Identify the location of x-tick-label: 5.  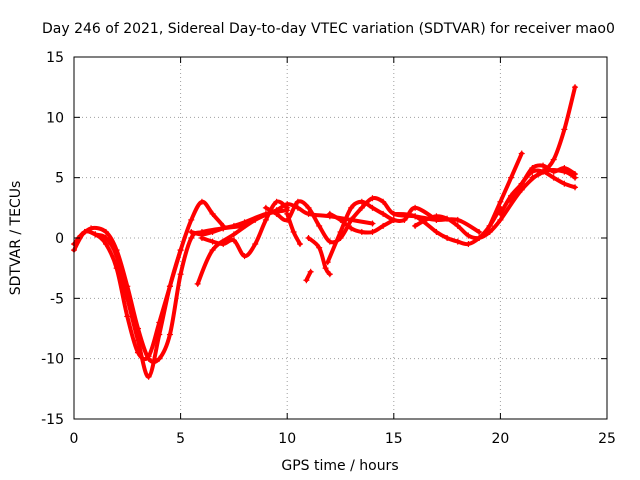
(180, 439).